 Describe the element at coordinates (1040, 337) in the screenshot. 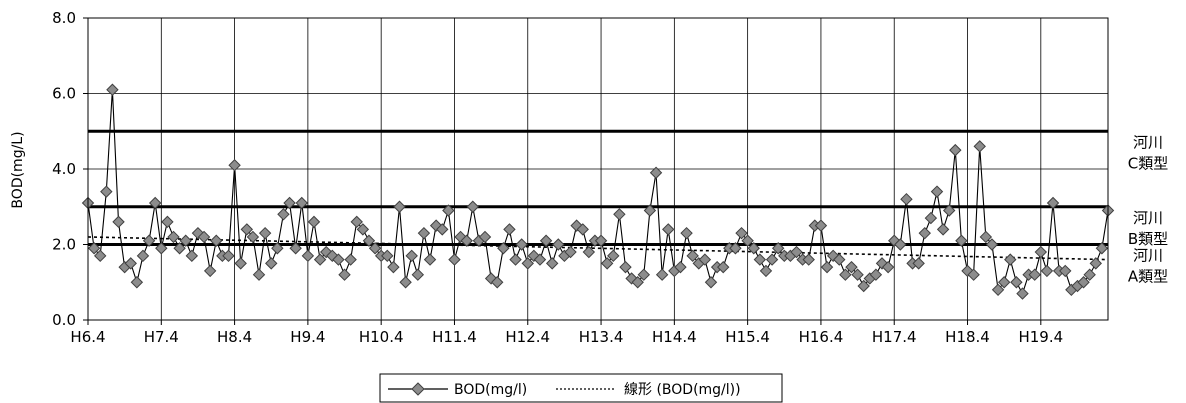

I see `x-tick-label: H19.4` at that location.